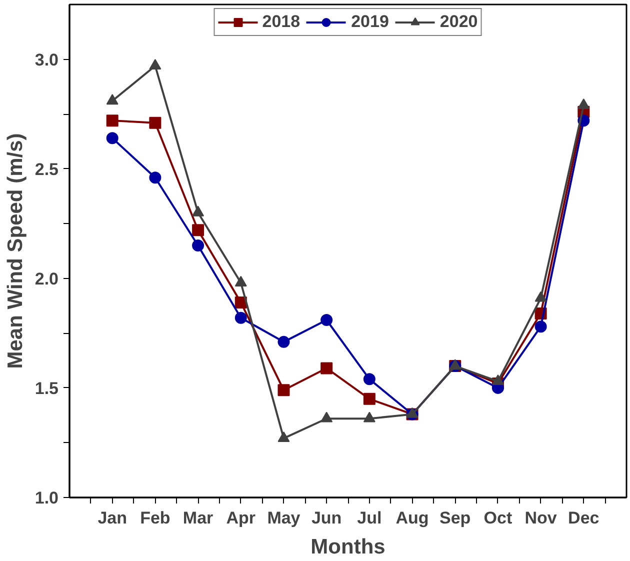 The image size is (630, 561). Describe the element at coordinates (455, 518) in the screenshot. I see `x-tick-label: Sep` at that location.